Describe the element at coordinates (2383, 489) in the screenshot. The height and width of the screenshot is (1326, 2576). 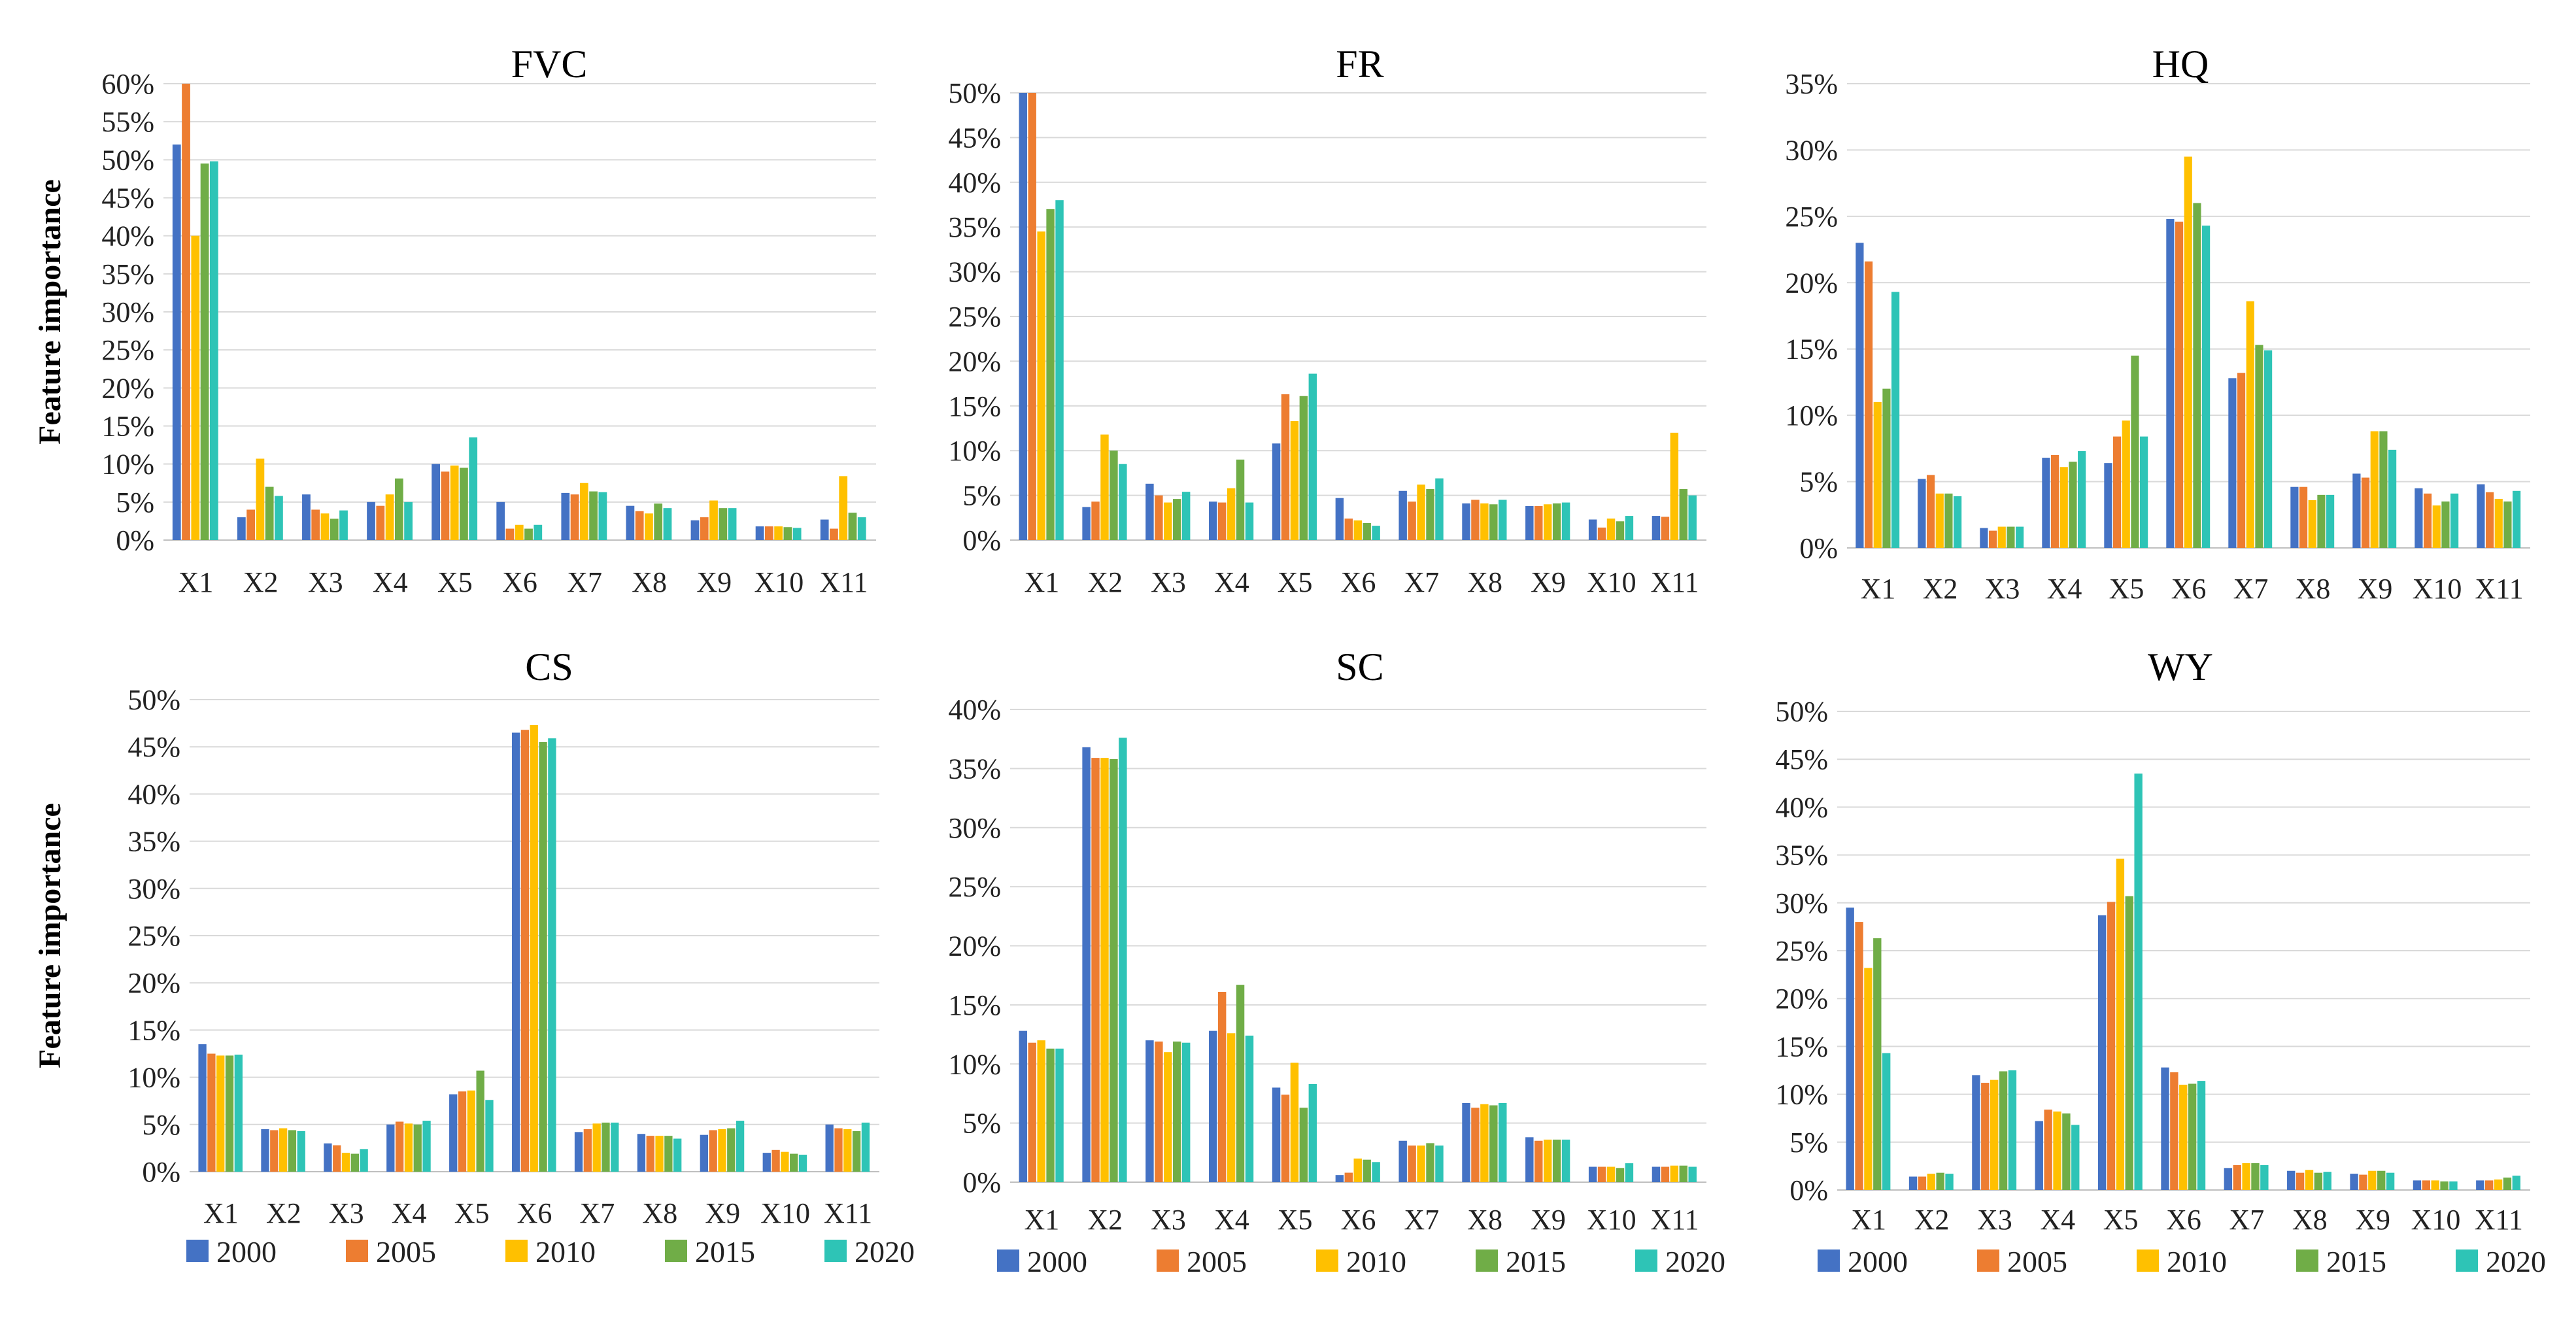
I see `bar-x9-2015` at that location.